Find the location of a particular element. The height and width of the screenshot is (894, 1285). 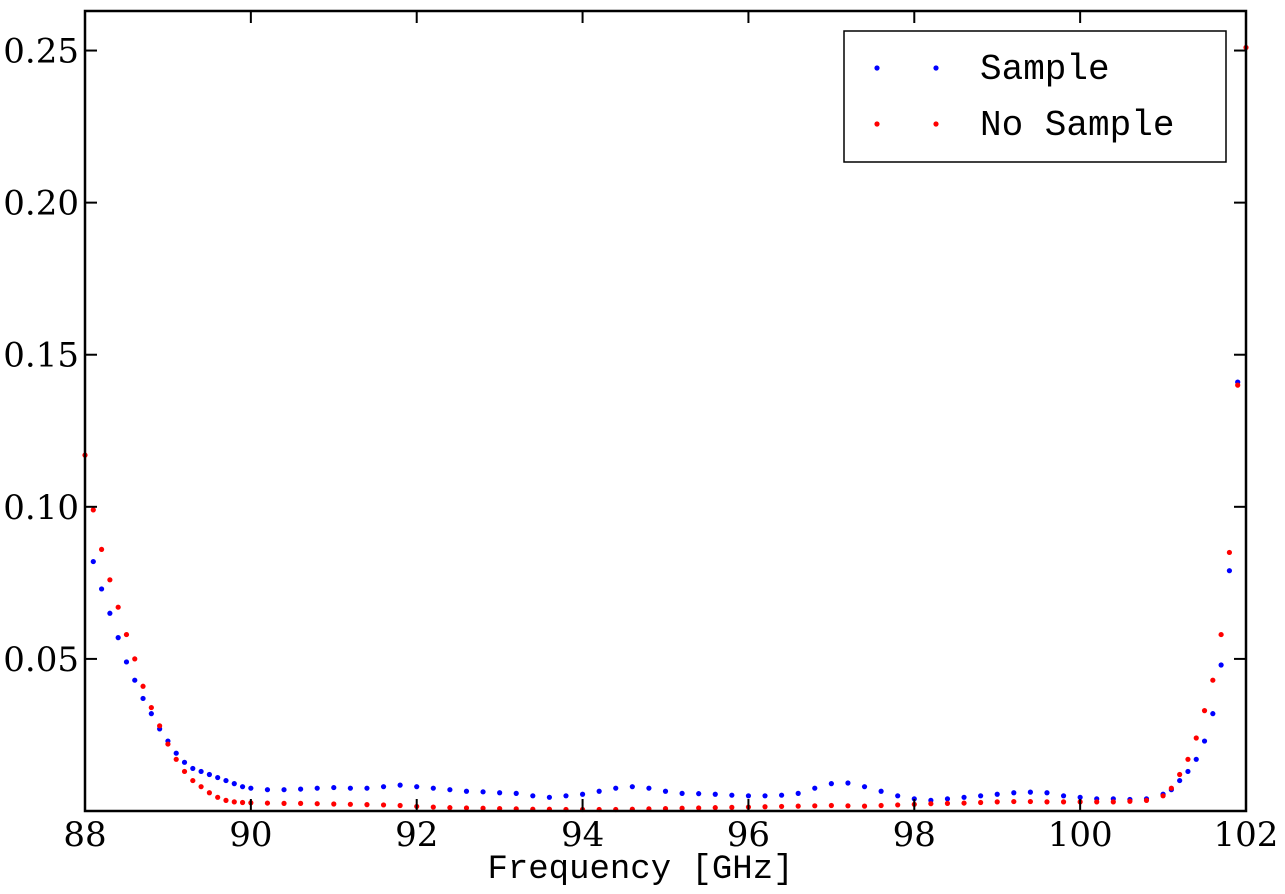

x-tick-label: 96 is located at coordinates (748, 835).